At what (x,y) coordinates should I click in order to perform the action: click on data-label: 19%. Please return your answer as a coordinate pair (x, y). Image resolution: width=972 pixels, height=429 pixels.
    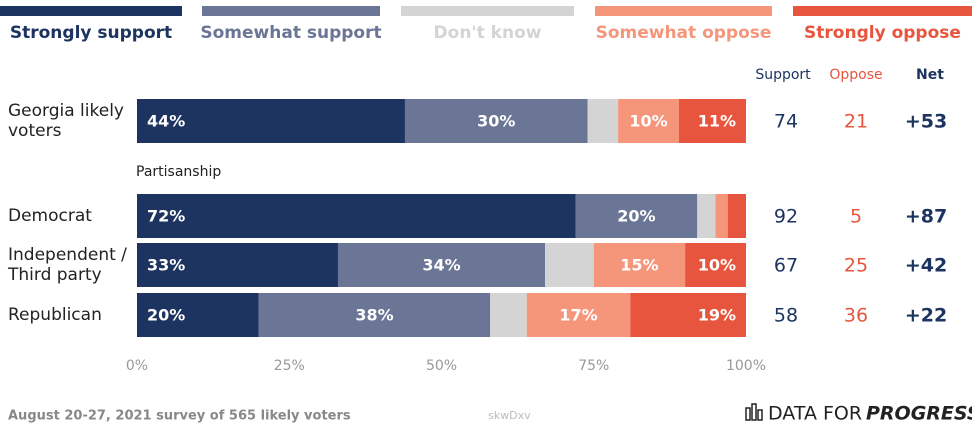
    Looking at the image, I should click on (717, 315).